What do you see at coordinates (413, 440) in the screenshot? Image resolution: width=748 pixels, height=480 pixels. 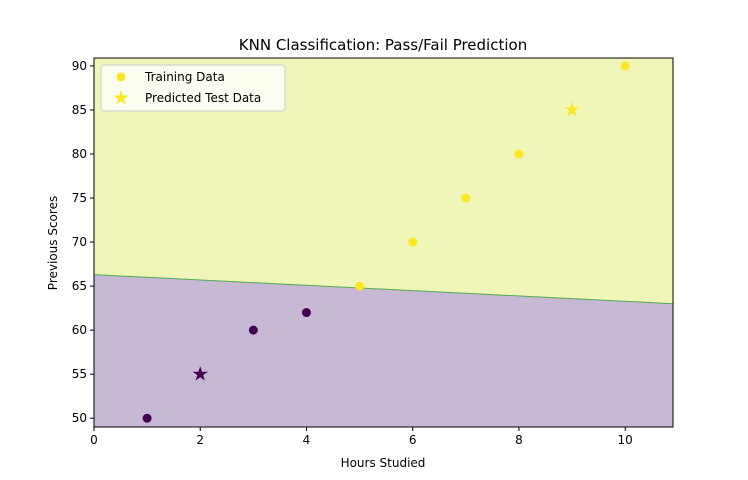 I see `x-tick-label: 6` at bounding box center [413, 440].